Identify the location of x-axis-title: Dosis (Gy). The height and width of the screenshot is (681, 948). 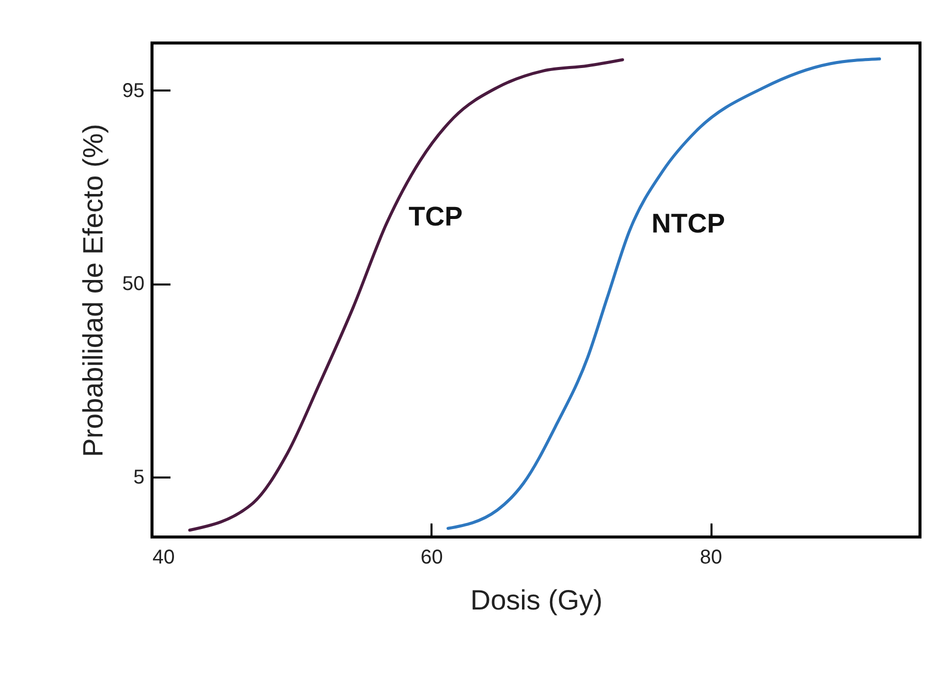
(536, 600).